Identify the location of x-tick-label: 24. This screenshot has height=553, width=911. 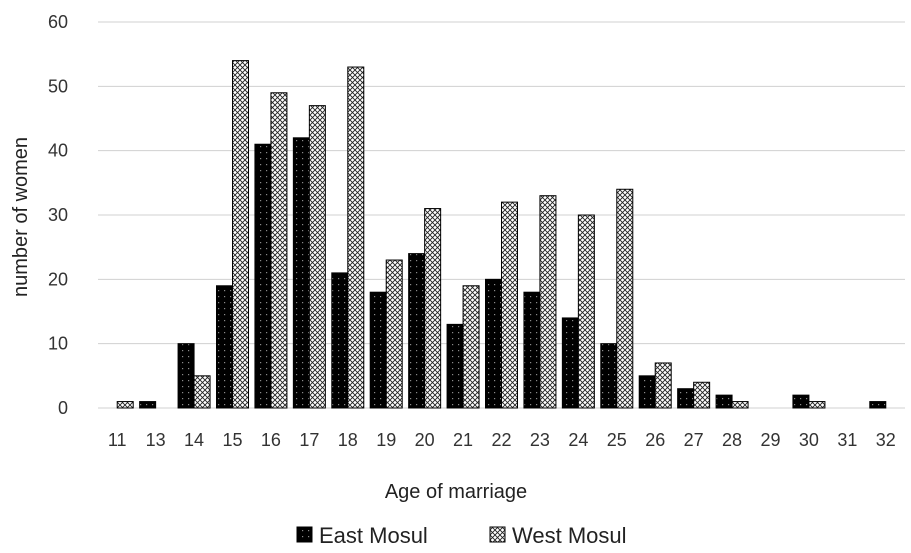
(578, 440).